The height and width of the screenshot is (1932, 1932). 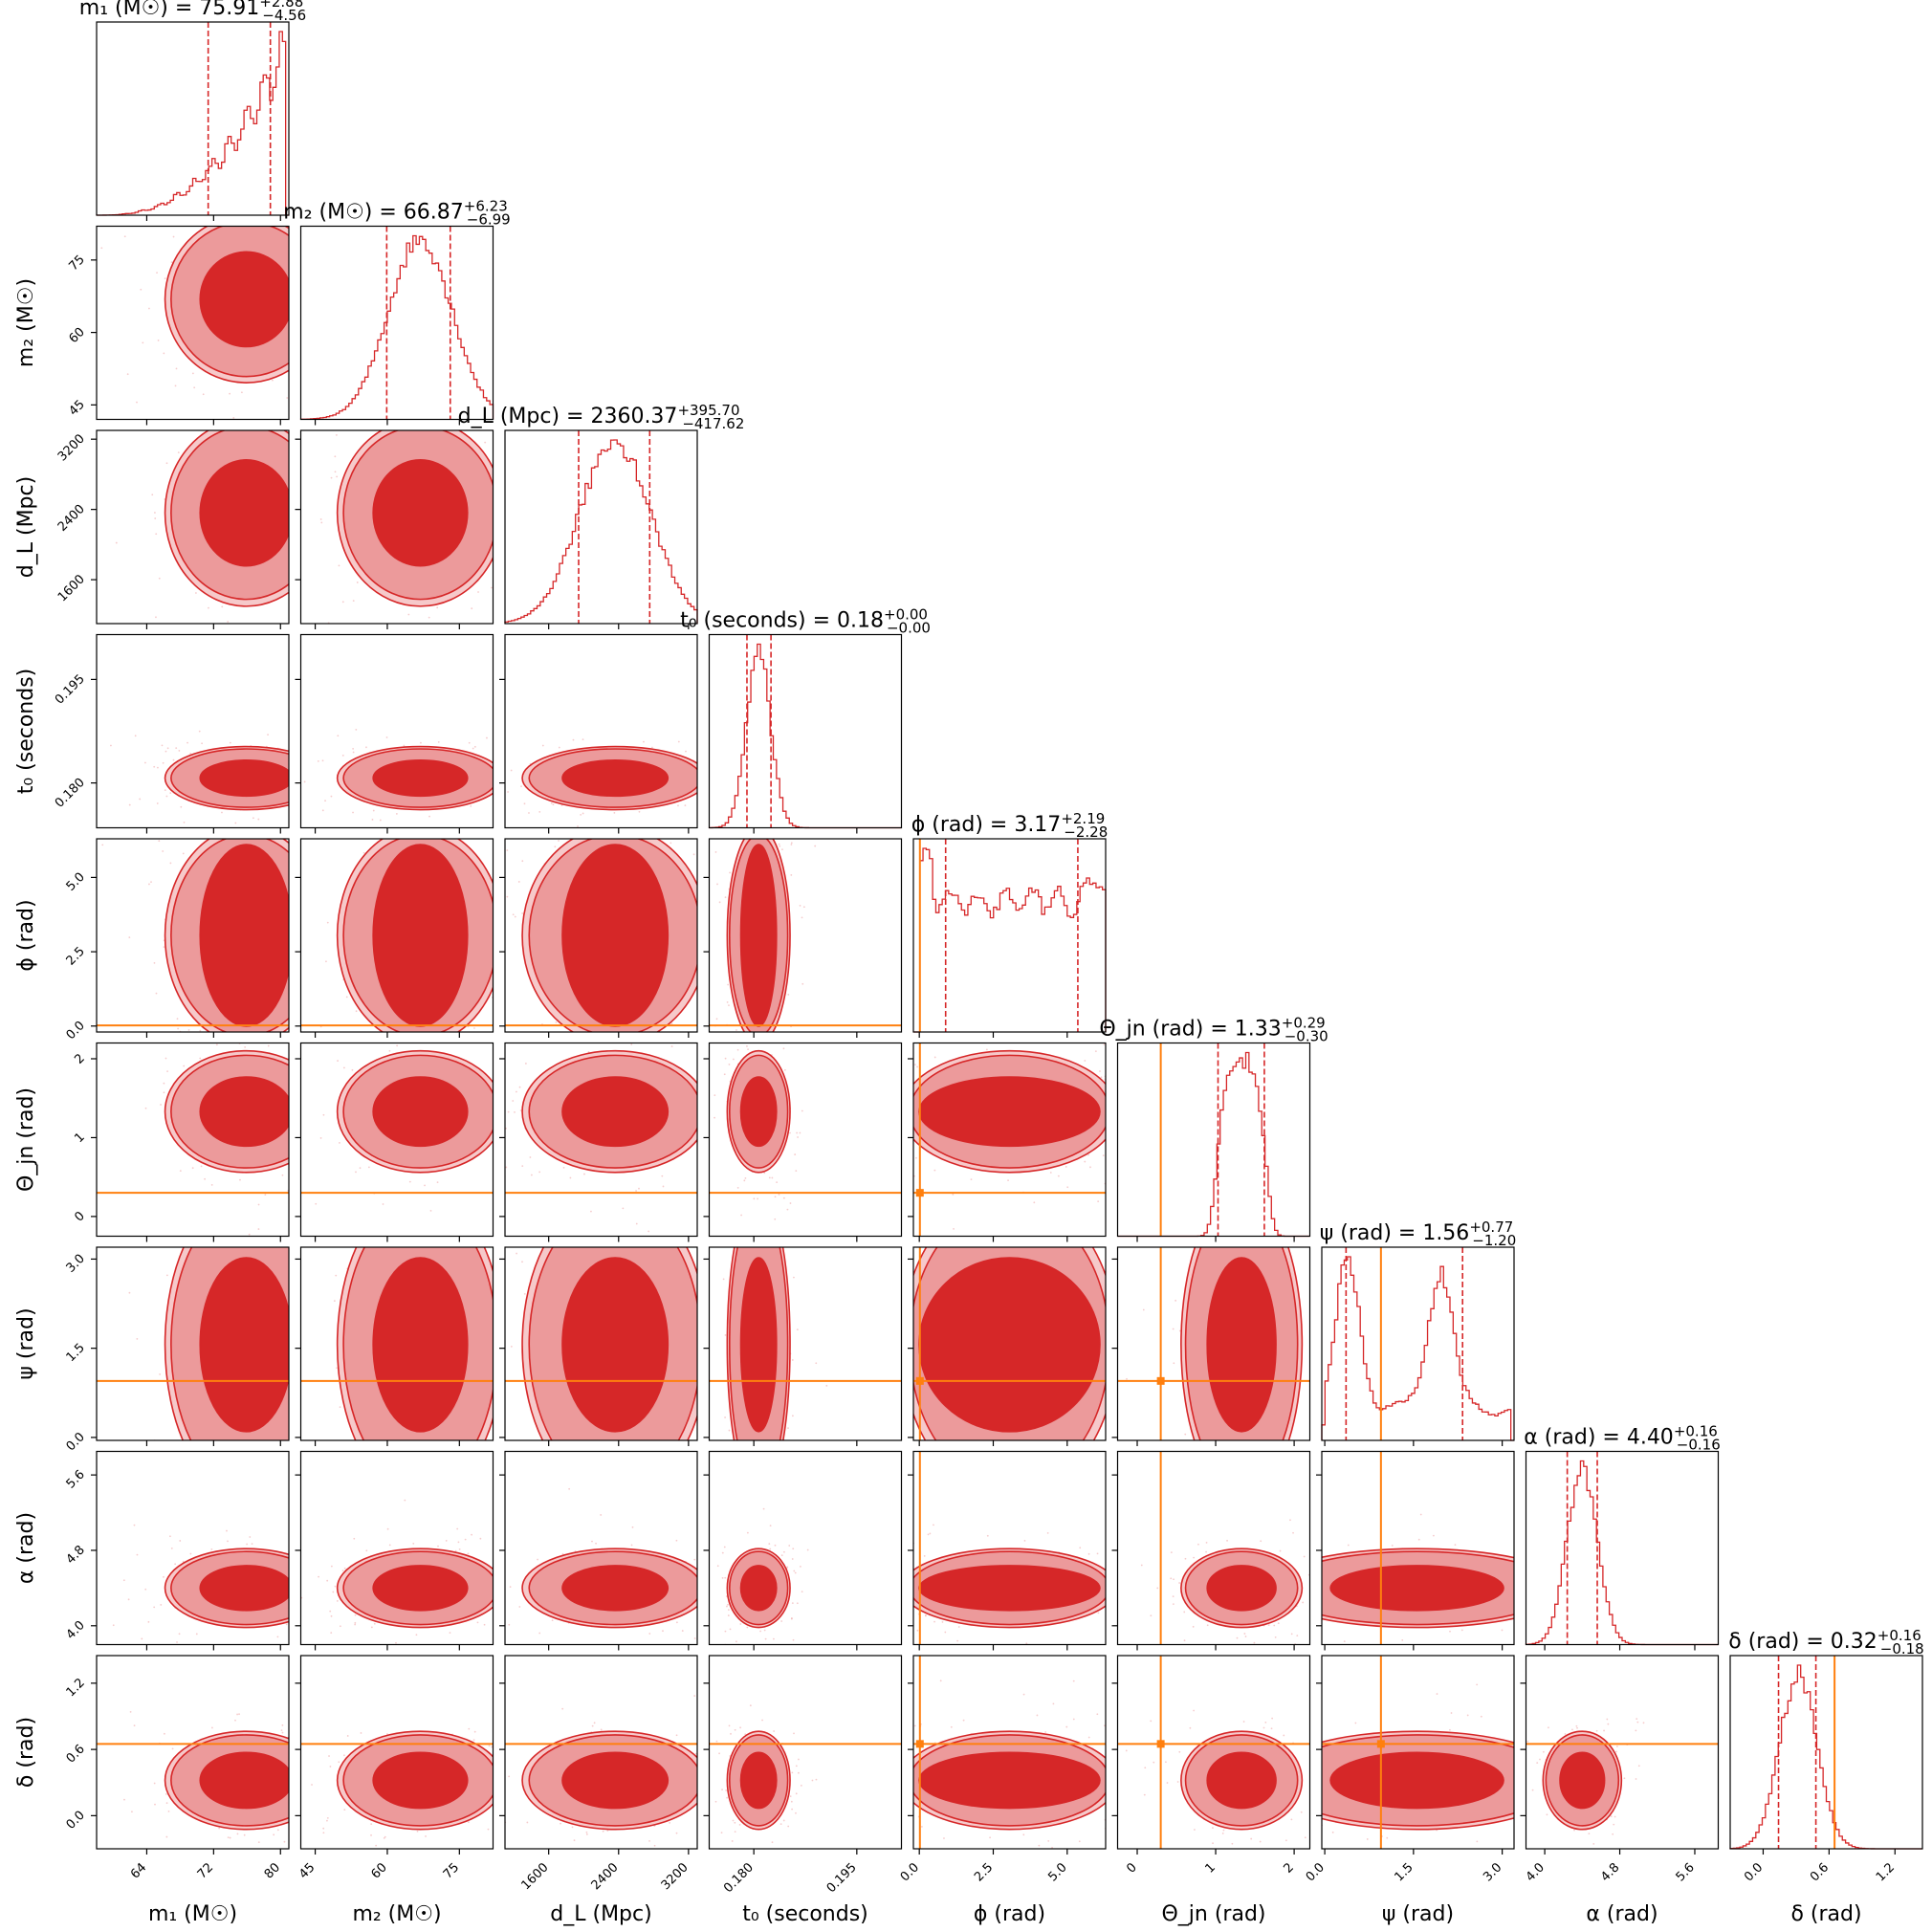 I want to click on y-tick-label: 0.180, so click(x=70, y=793).